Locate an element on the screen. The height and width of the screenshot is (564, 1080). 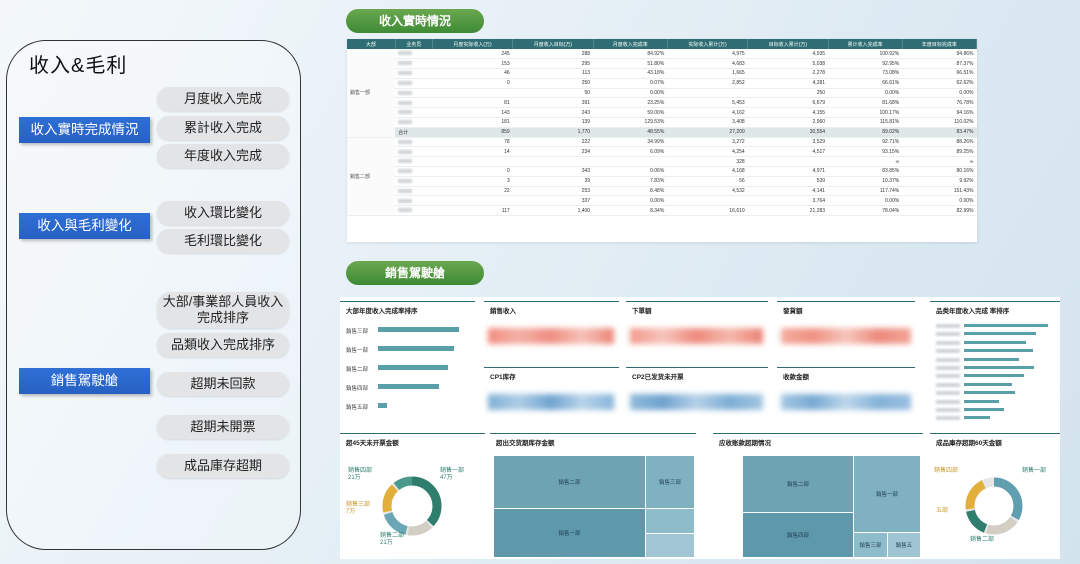
kpi-card-collection-amount: 收款金额 is located at coordinates (846, 396).